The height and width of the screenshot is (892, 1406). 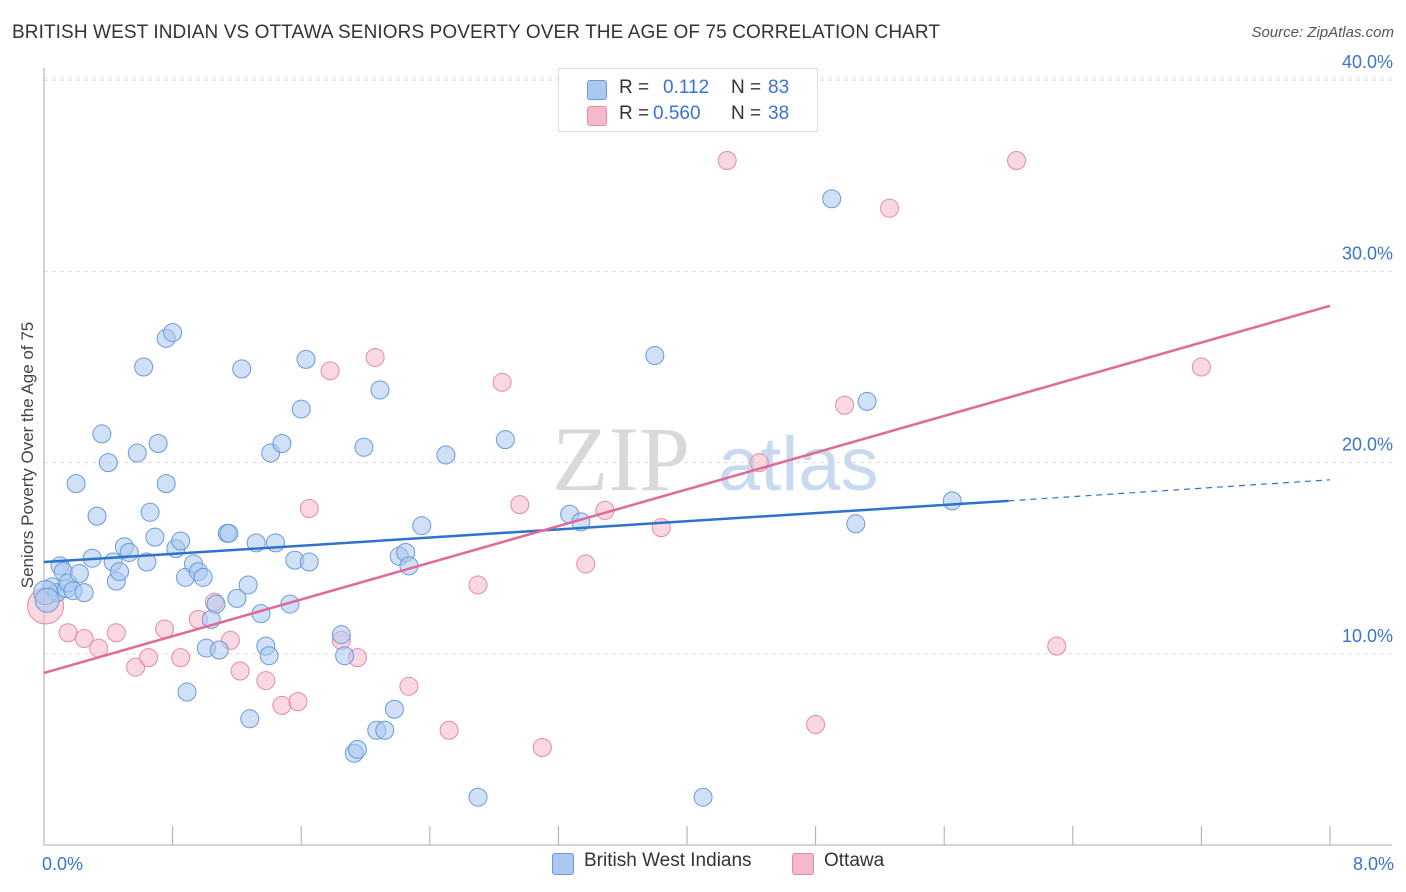 What do you see at coordinates (668, 860) in the screenshot?
I see `series-label-british-west-indians: British West Indians` at bounding box center [668, 860].